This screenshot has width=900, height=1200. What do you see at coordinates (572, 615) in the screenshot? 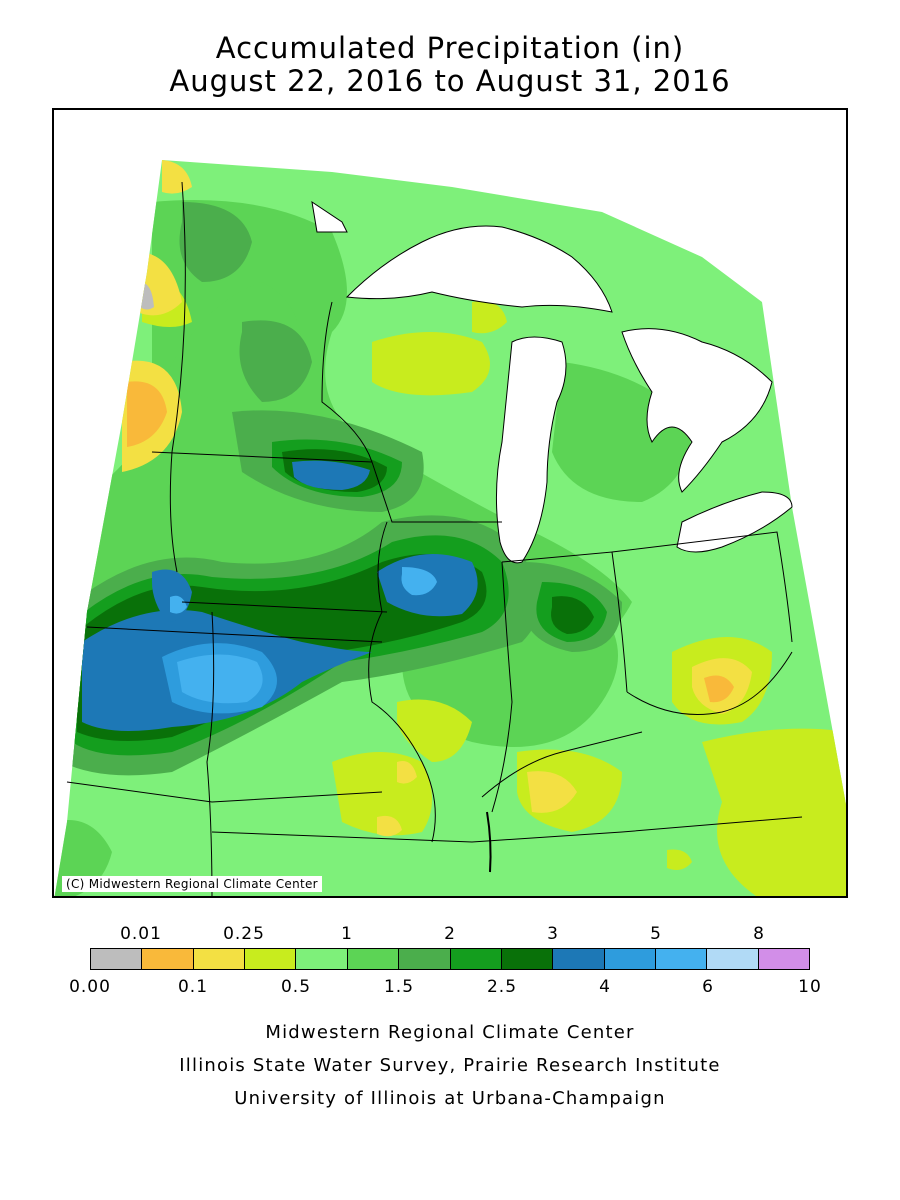
I see `precip-zone-darkest-green` at bounding box center [572, 615].